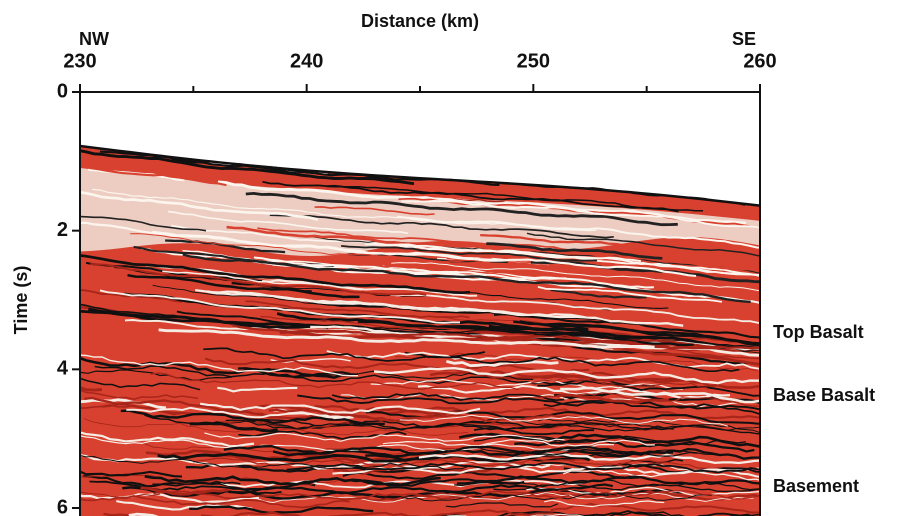 The width and height of the screenshot is (916, 516). I want to click on end-label: SE, so click(744, 39).